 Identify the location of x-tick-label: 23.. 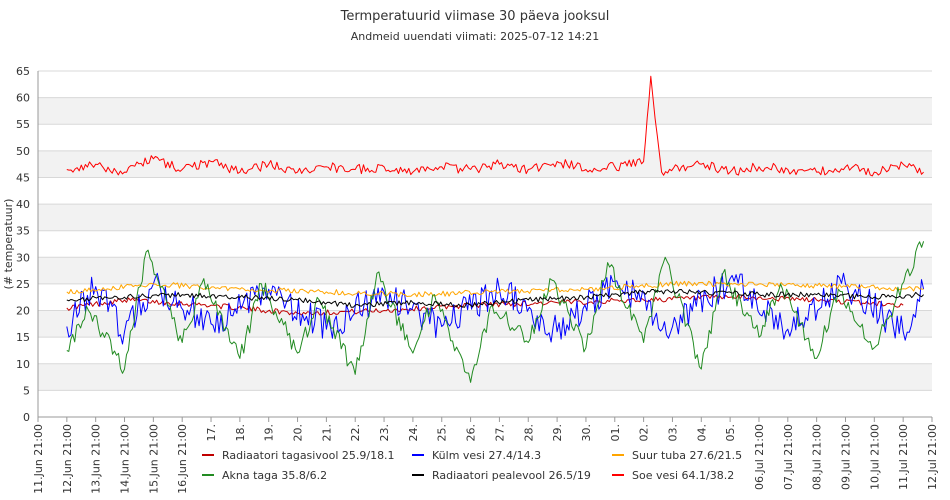
(384, 433).